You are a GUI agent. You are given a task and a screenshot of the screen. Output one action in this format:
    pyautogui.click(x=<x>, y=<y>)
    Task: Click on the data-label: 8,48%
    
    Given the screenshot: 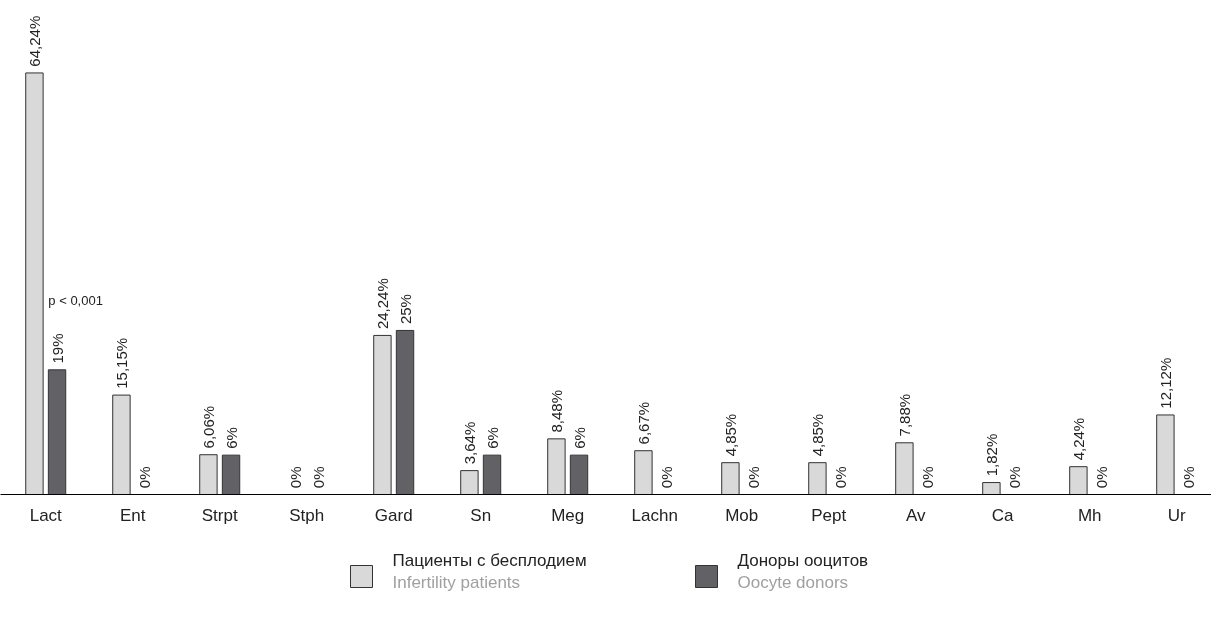 What is the action you would take?
    pyautogui.click(x=556, y=411)
    